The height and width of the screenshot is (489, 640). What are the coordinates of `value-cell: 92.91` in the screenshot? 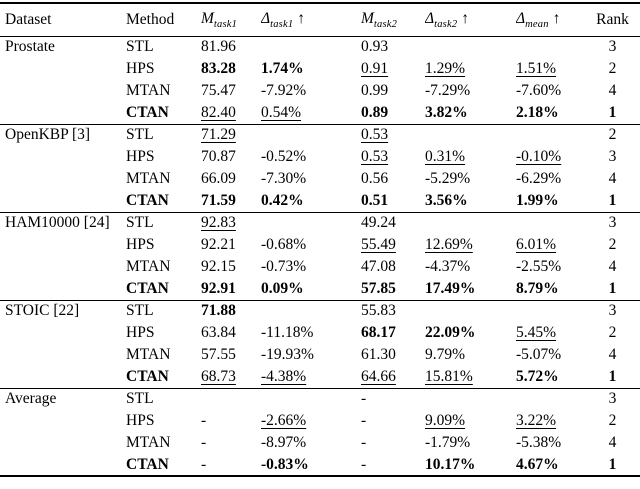 It's located at (218, 288).